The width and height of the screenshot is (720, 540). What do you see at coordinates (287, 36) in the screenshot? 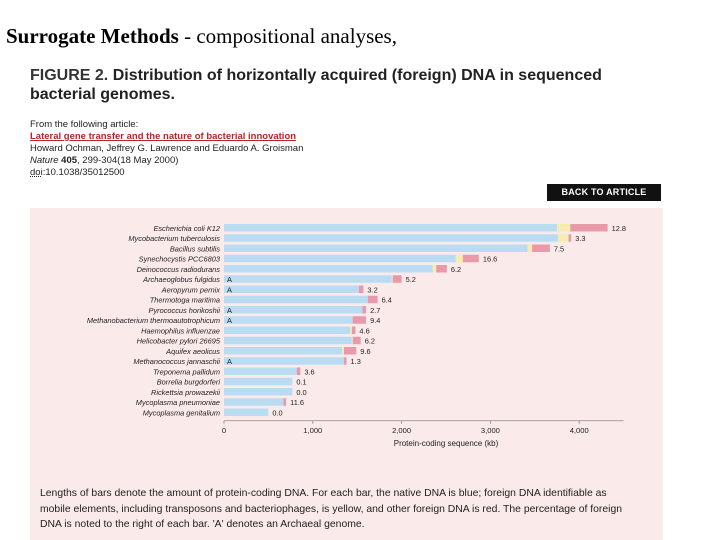
I see `slide-title-rest: - compositional analyses,` at bounding box center [287, 36].